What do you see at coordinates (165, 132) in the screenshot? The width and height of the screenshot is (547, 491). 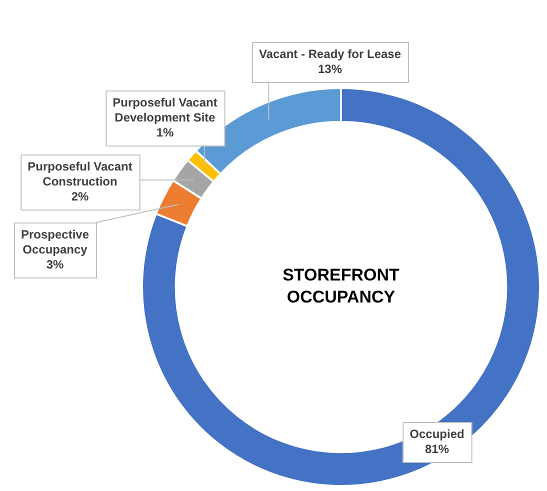 I see `data-label: 1%` at bounding box center [165, 132].